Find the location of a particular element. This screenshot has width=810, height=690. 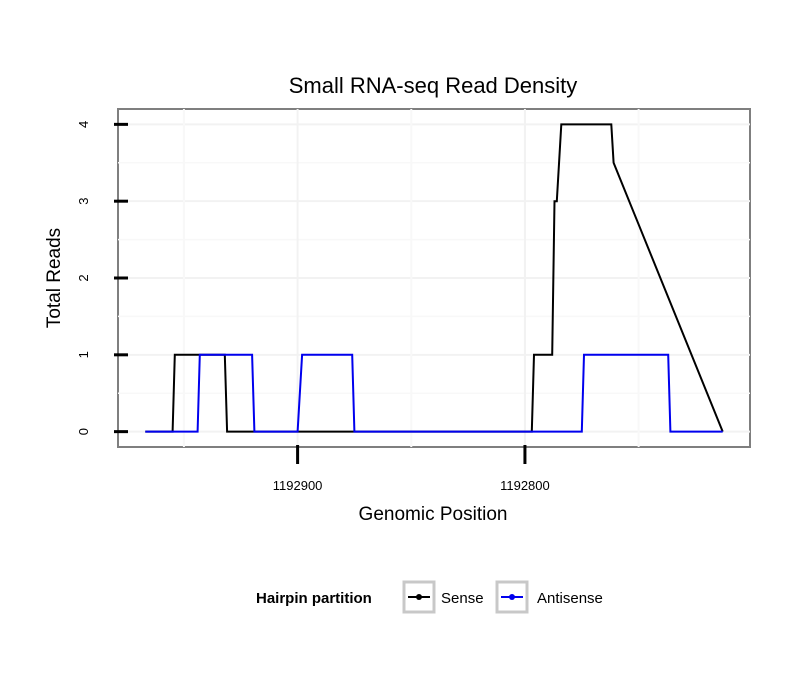

legend-point-antisense is located at coordinates (512, 597).